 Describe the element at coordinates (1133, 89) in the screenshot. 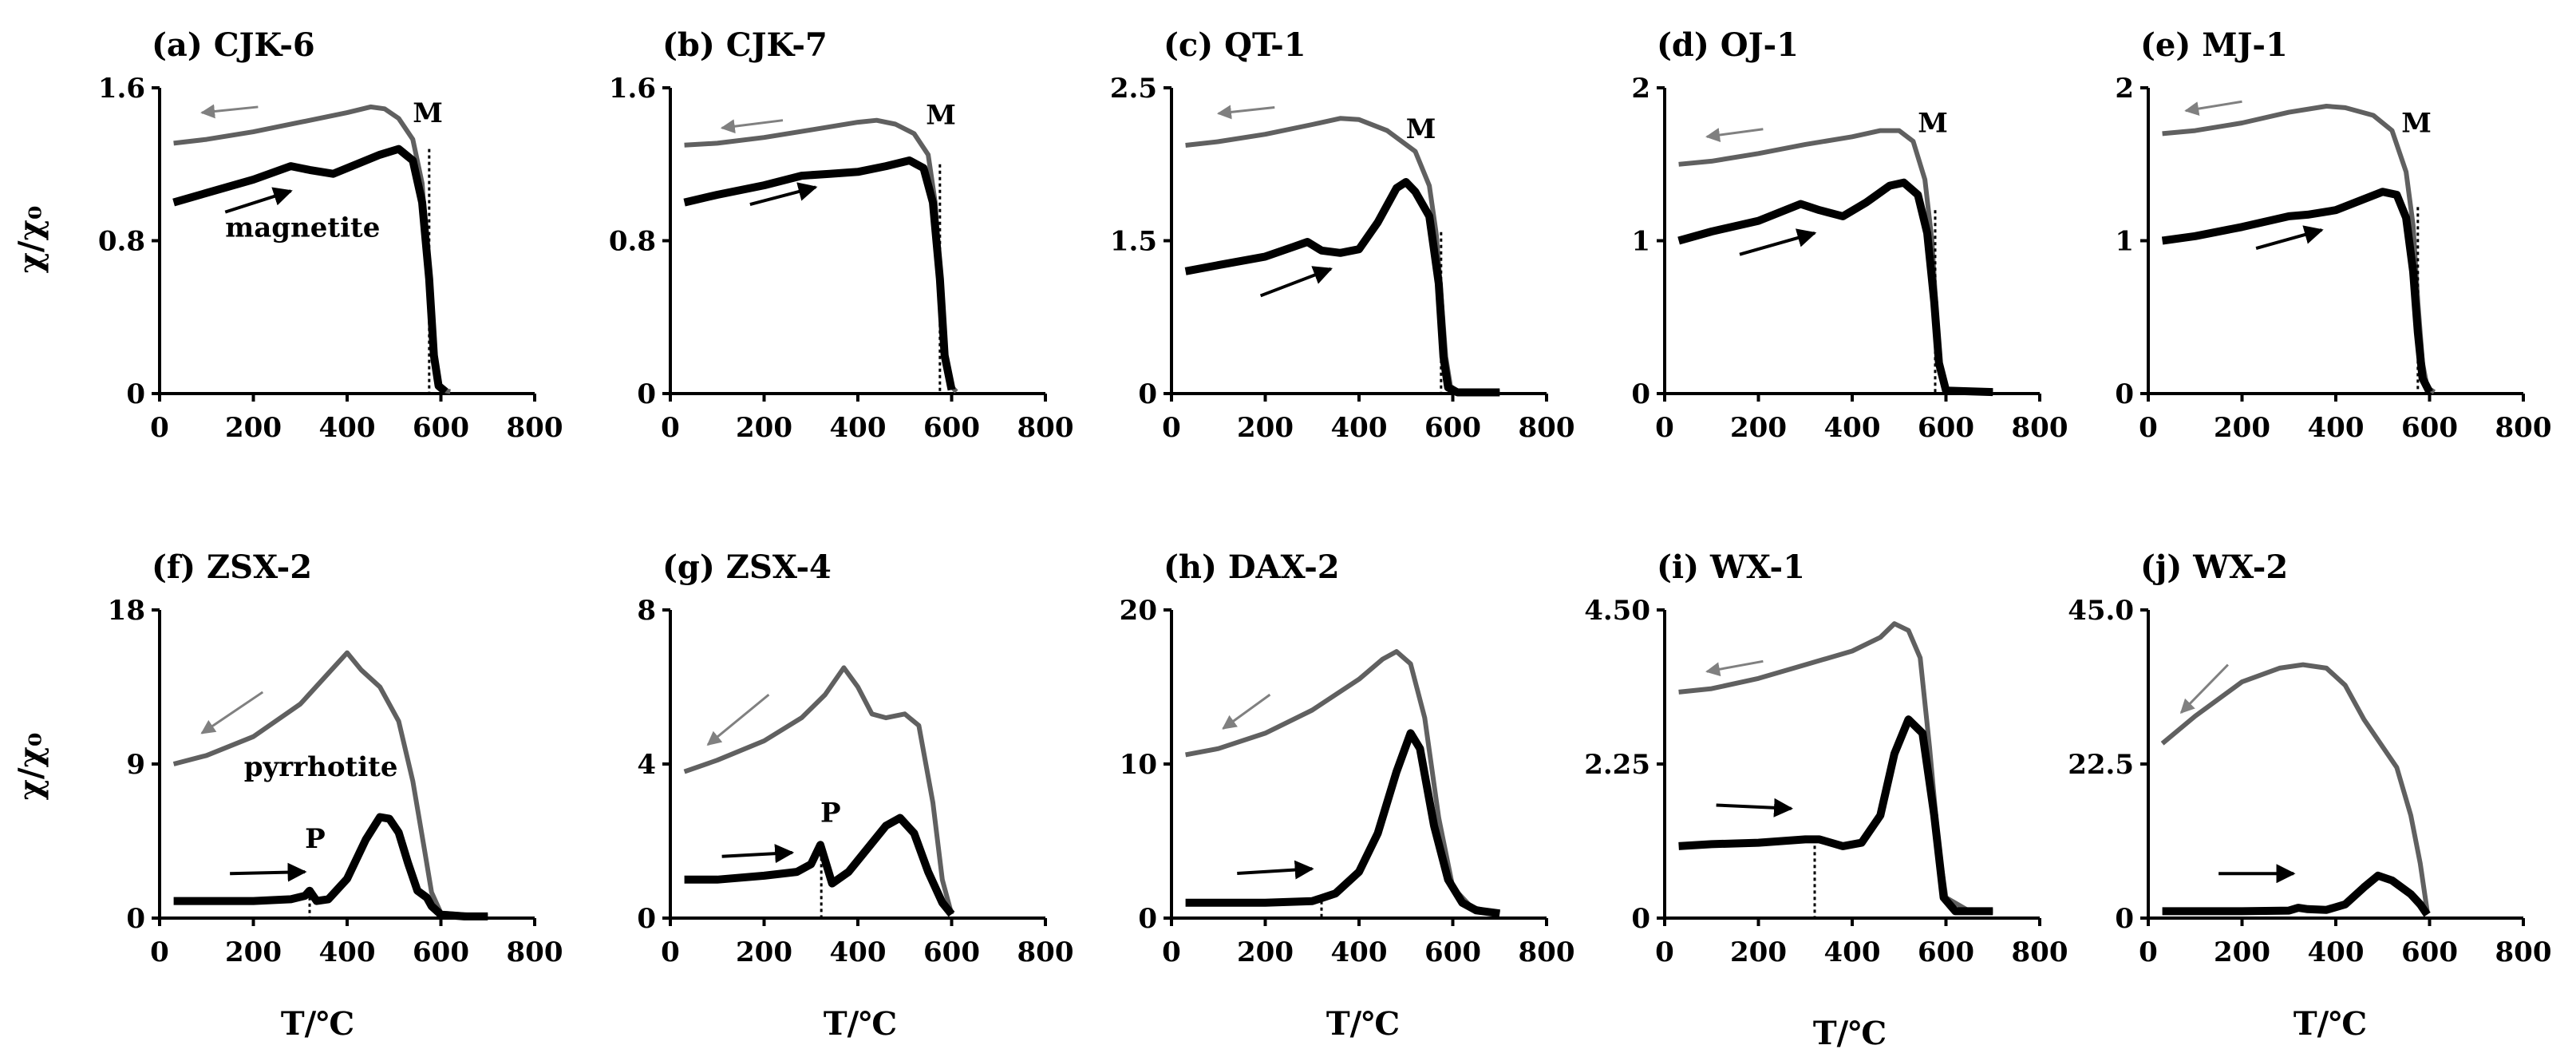

I see `y-tick-label-c: 2.5` at that location.